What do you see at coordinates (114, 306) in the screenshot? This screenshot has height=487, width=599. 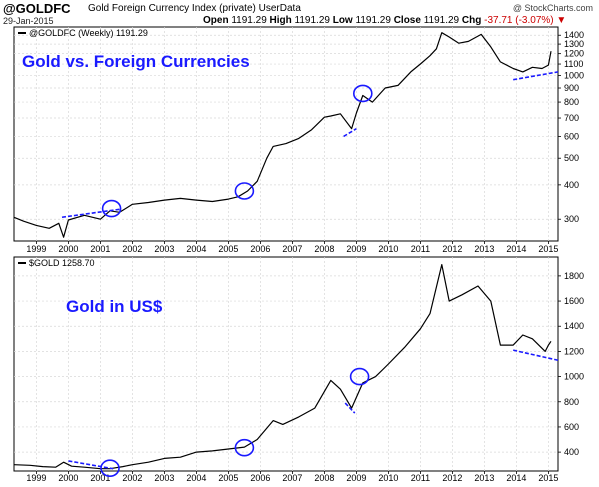 I see `chart-title: Gold in US$` at bounding box center [114, 306].